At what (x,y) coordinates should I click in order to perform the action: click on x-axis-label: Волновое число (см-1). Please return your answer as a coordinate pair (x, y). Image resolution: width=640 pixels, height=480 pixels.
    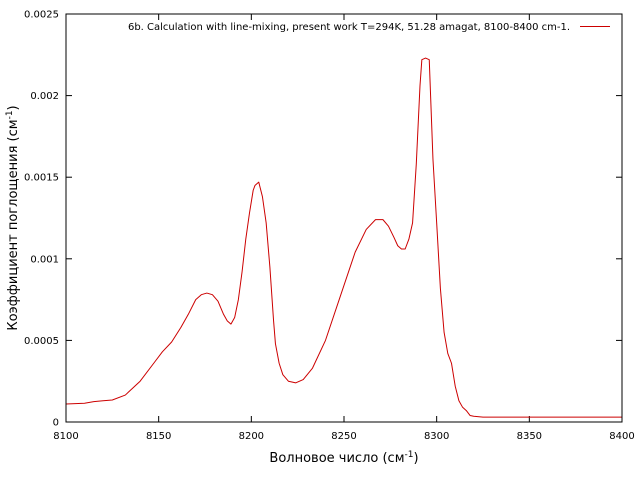
    Looking at the image, I should click on (343, 458).